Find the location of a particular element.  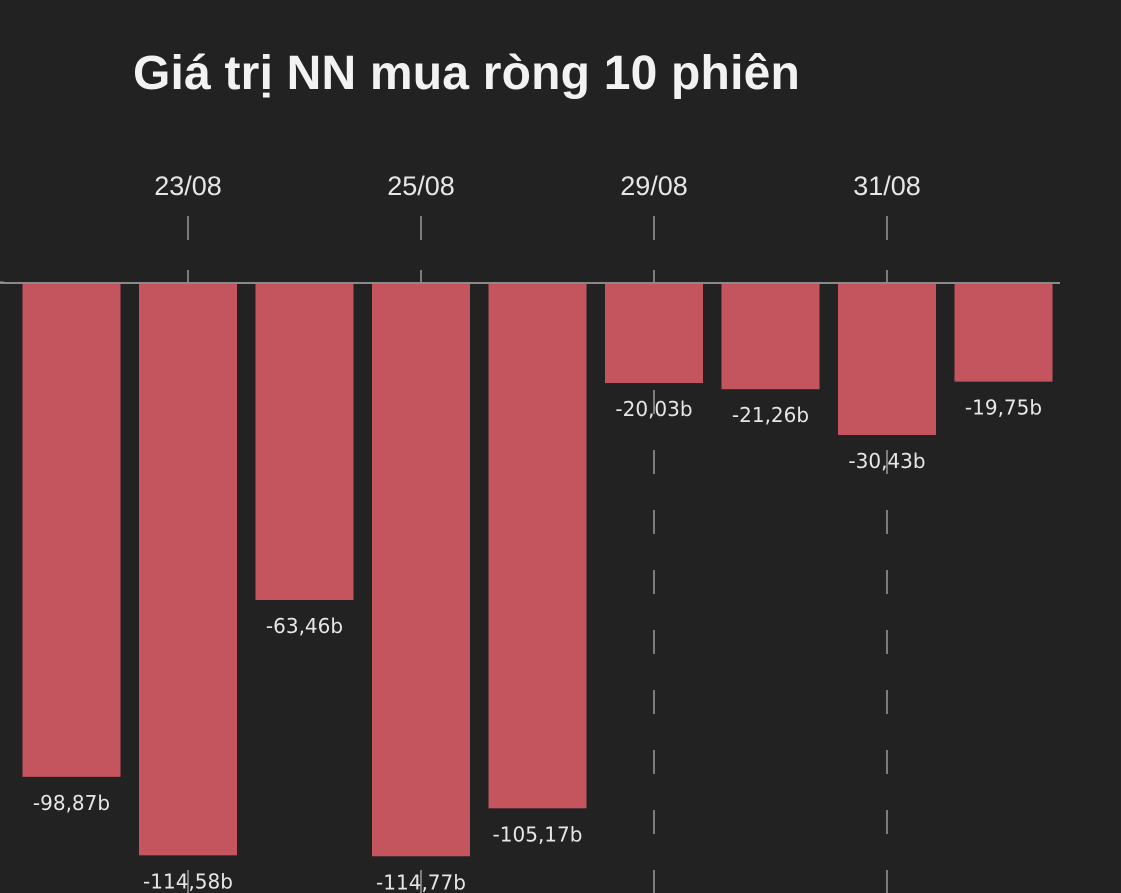

data-label: -20,03b is located at coordinates (653, 409).